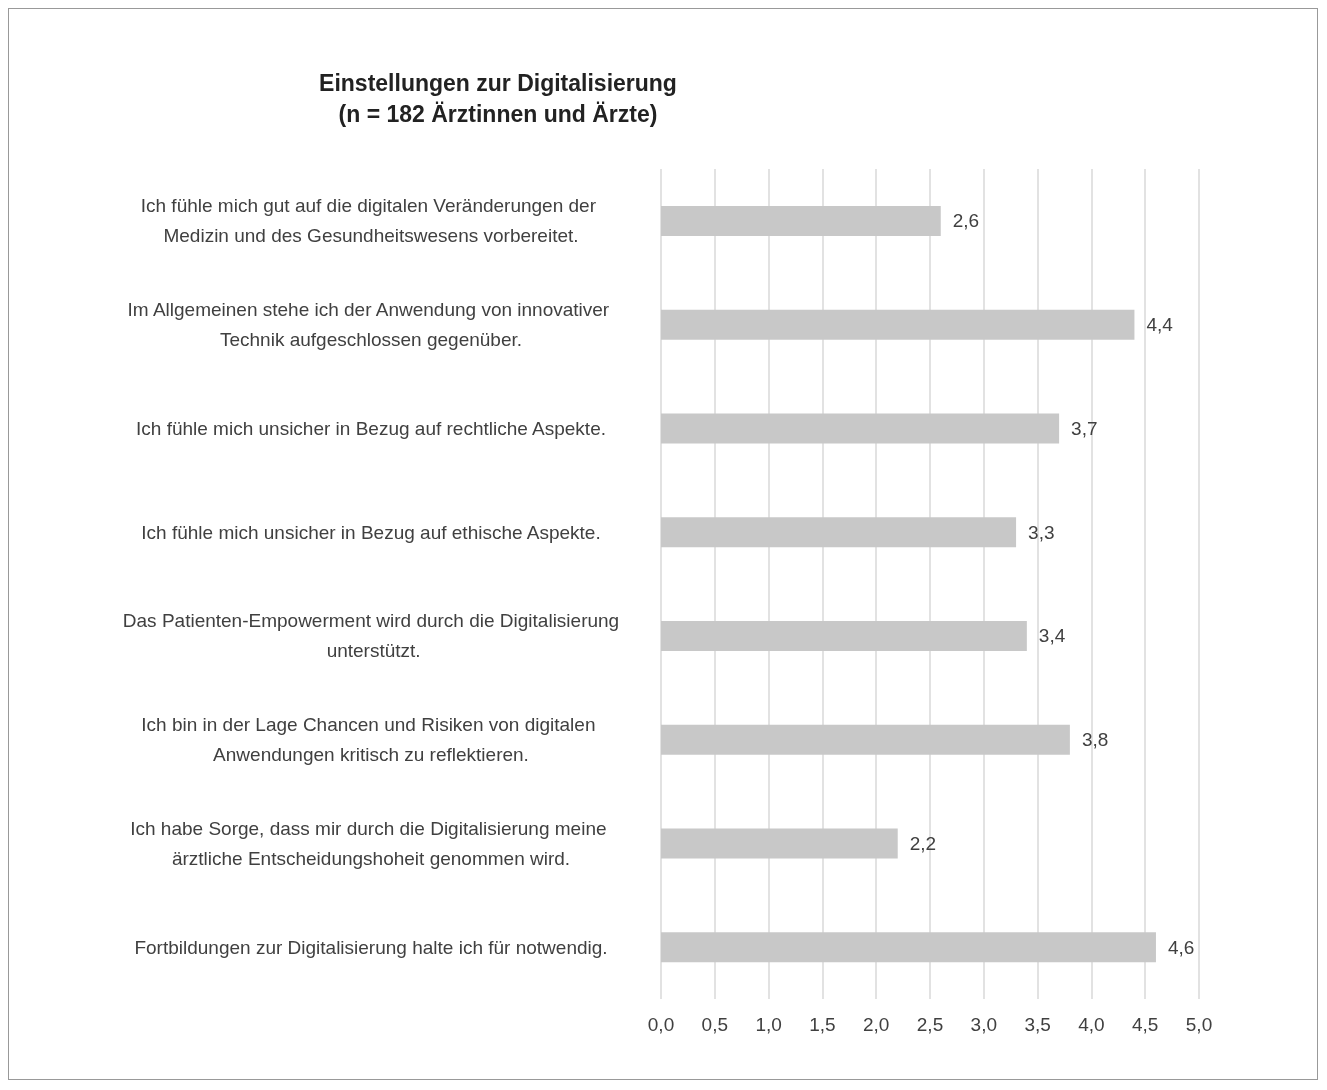 The image size is (1327, 1090). I want to click on data-label: 4,4, so click(1160, 325).